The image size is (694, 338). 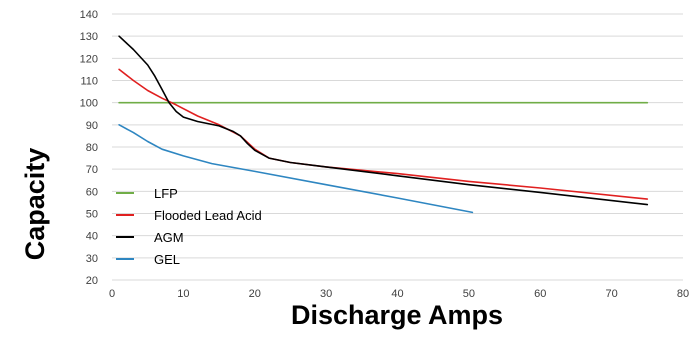 I want to click on y-tick-label: 80, so click(x=92, y=148).